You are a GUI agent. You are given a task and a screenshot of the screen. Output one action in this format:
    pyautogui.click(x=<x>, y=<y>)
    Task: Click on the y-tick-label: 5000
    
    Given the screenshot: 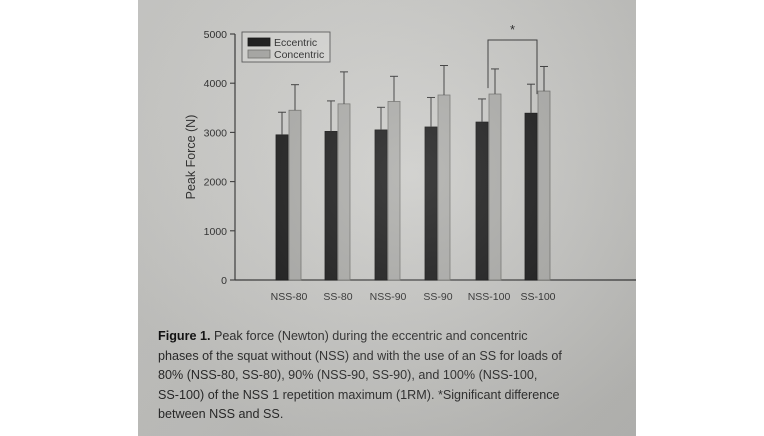 What is the action you would take?
    pyautogui.click(x=216, y=35)
    